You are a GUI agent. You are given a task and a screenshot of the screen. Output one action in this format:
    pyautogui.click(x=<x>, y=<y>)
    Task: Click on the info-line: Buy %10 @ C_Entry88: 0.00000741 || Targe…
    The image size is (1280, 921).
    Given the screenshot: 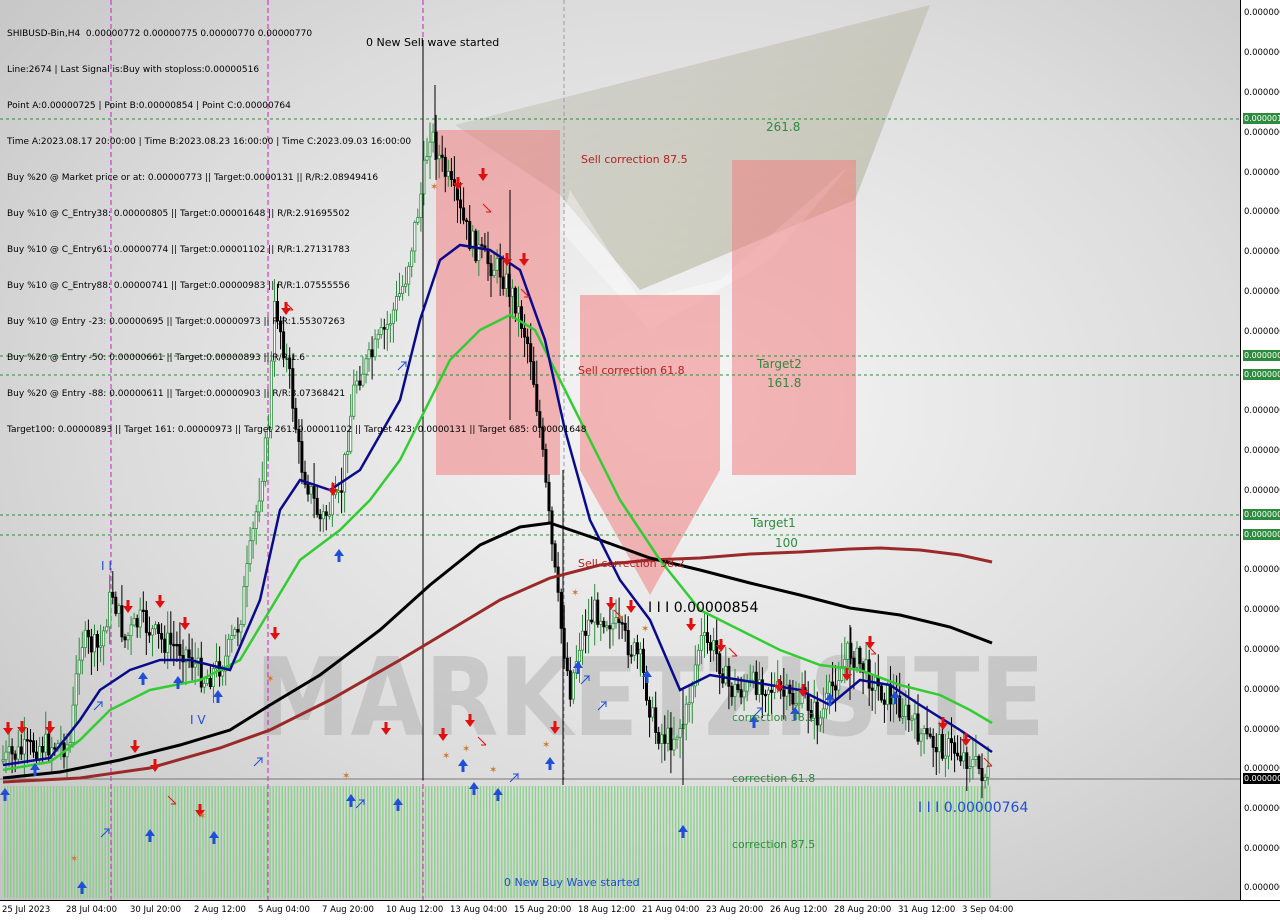 What is the action you would take?
    pyautogui.click(x=178, y=286)
    